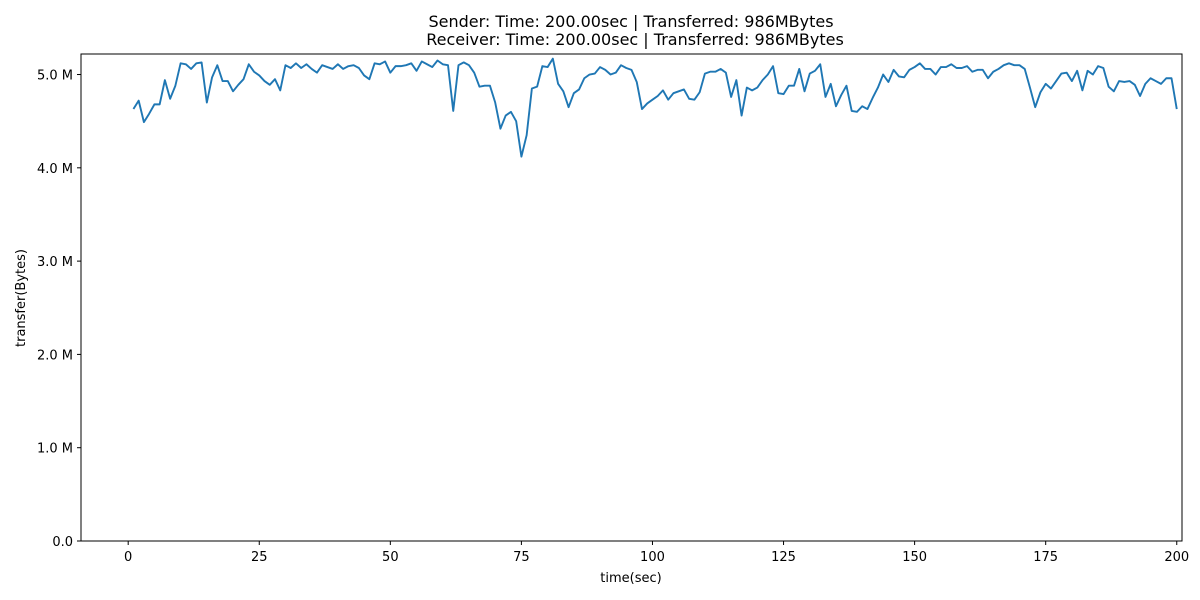 Image resolution: width=1200 pixels, height=600 pixels. What do you see at coordinates (128, 557) in the screenshot?
I see `x-tick-label: 0` at bounding box center [128, 557].